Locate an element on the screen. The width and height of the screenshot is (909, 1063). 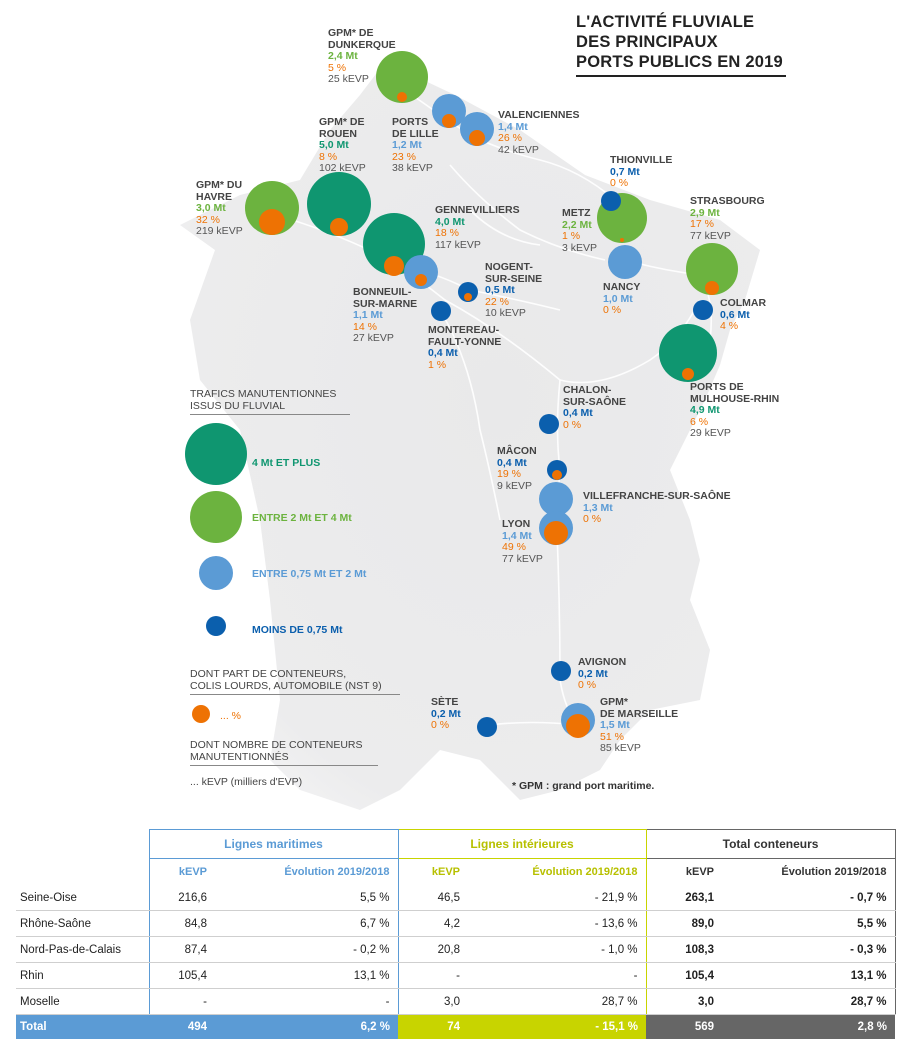
legend-label-075-2mt: ENTRE 0,75 Mt ET 2 Mt is located at coordinates (309, 574).